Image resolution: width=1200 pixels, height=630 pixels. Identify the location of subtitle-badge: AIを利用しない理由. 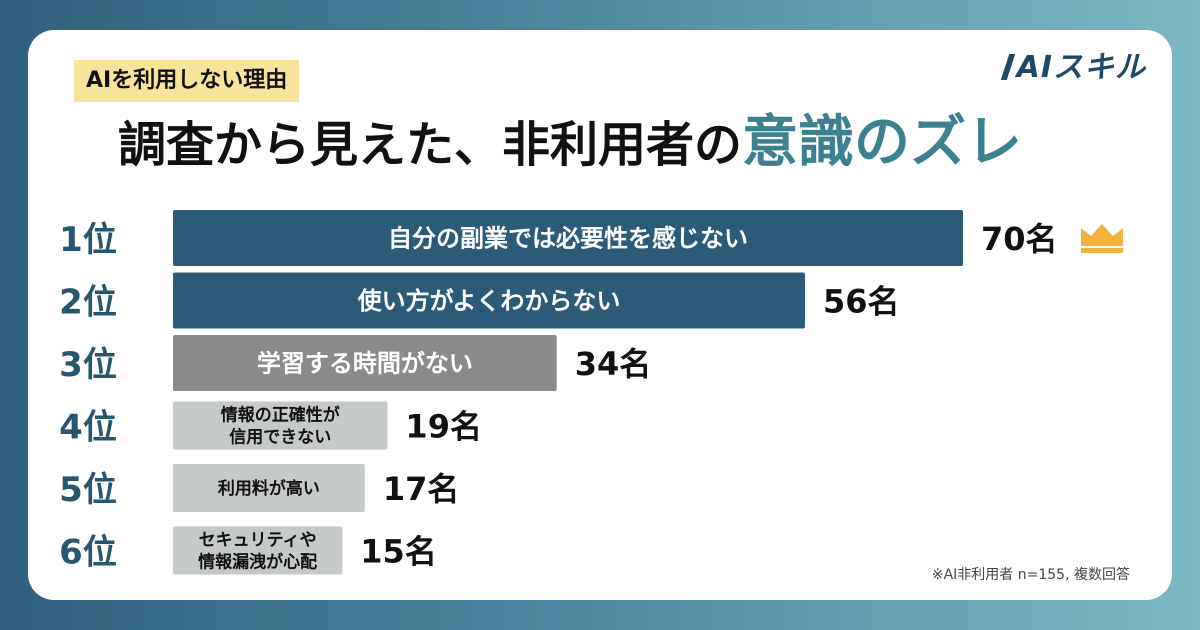
(187, 81).